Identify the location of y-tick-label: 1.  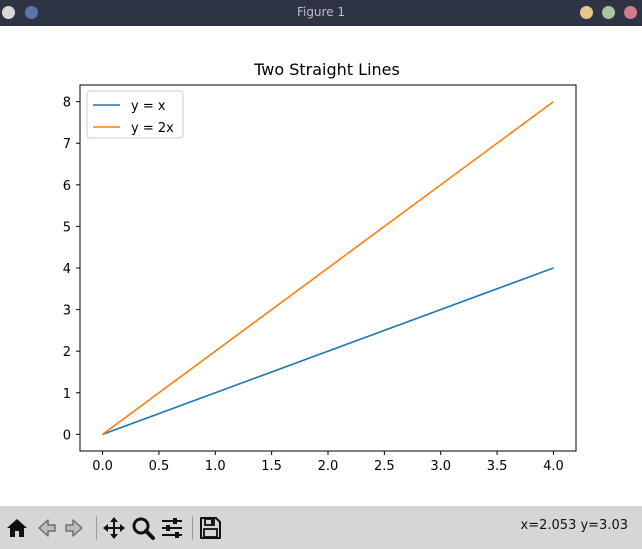
(67, 394).